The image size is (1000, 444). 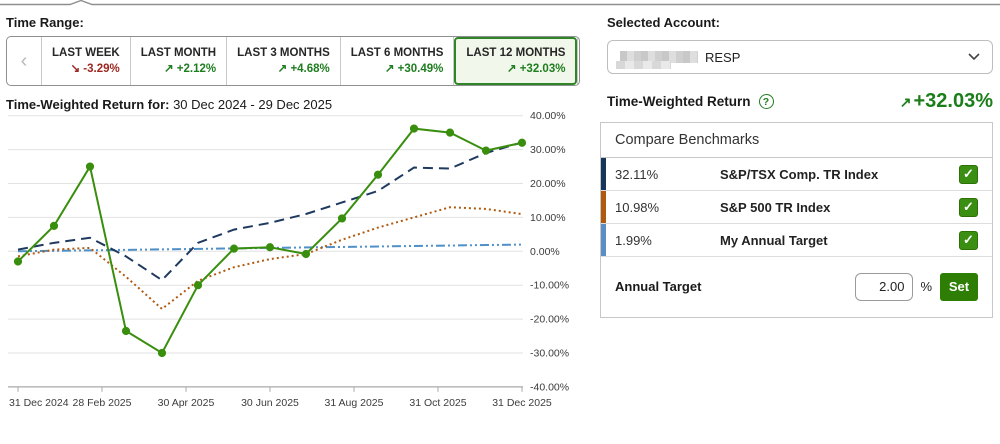 I want to click on annual-target-input, so click(x=884, y=286).